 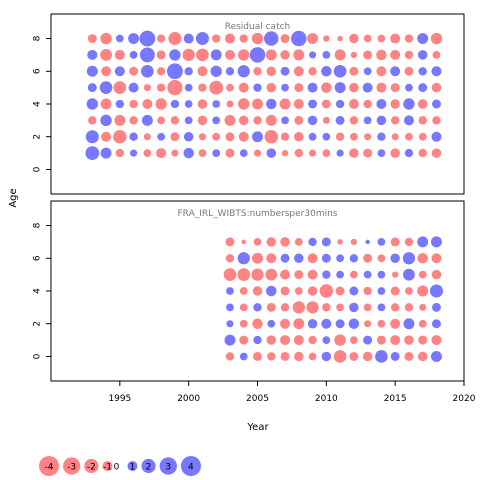 What do you see at coordinates (38, 225) in the screenshot?
I see `y-tick-label: 8` at bounding box center [38, 225].